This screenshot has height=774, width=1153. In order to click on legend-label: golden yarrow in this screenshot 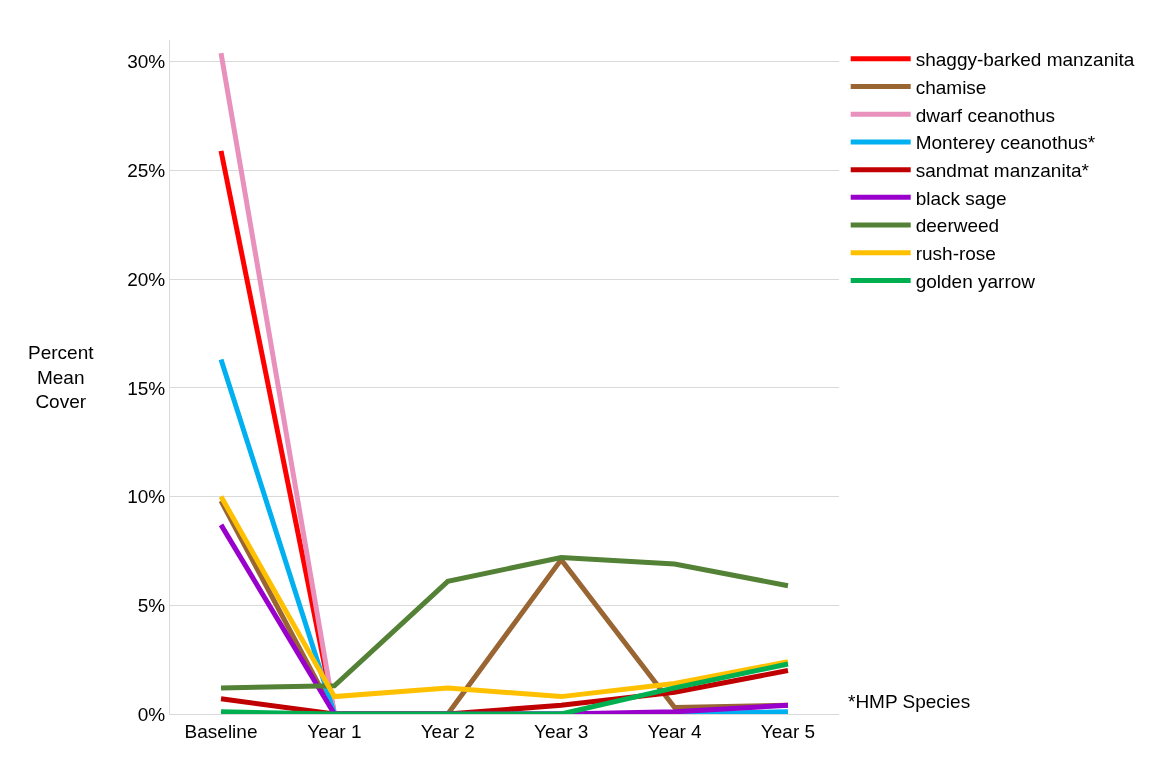, I will do `click(975, 281)`.